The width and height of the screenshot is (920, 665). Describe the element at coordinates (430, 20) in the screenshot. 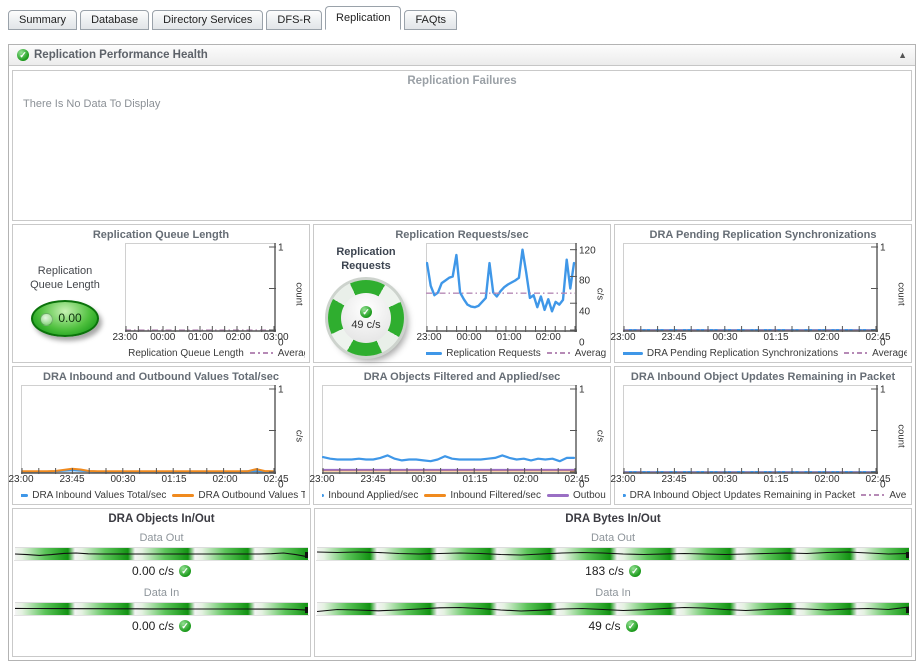

I see `tab-faqts: FAQts` at that location.